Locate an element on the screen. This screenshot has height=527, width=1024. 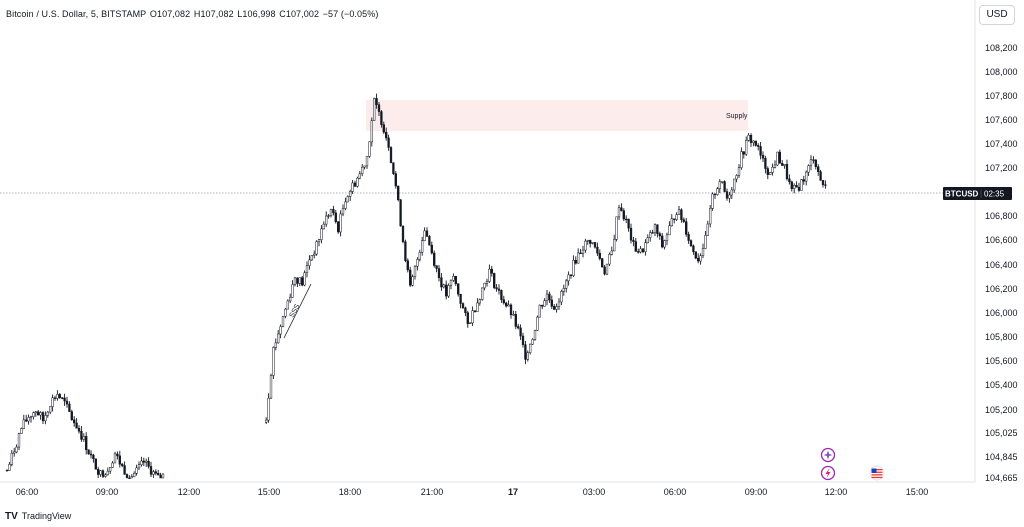
sss-trendline: SSS is located at coordinates (297, 311).